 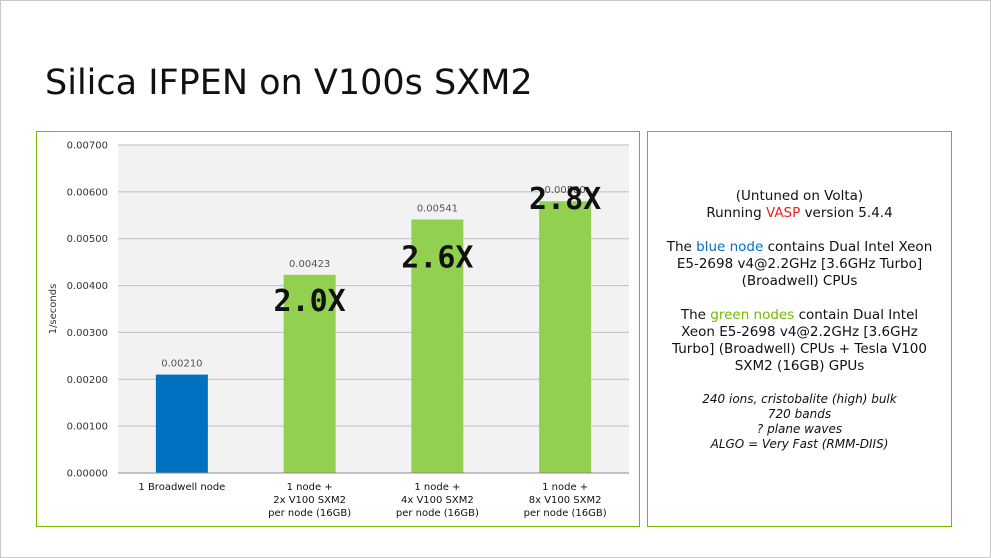 I want to click on y-tick-label: 0.00400, so click(x=87, y=286).